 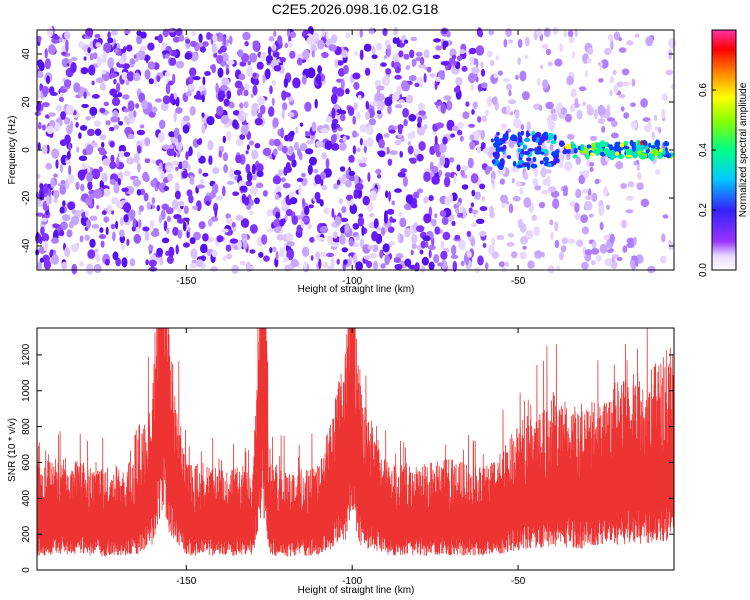 I want to click on spectrogram-y-tick-label: -40, so click(x=26, y=245).